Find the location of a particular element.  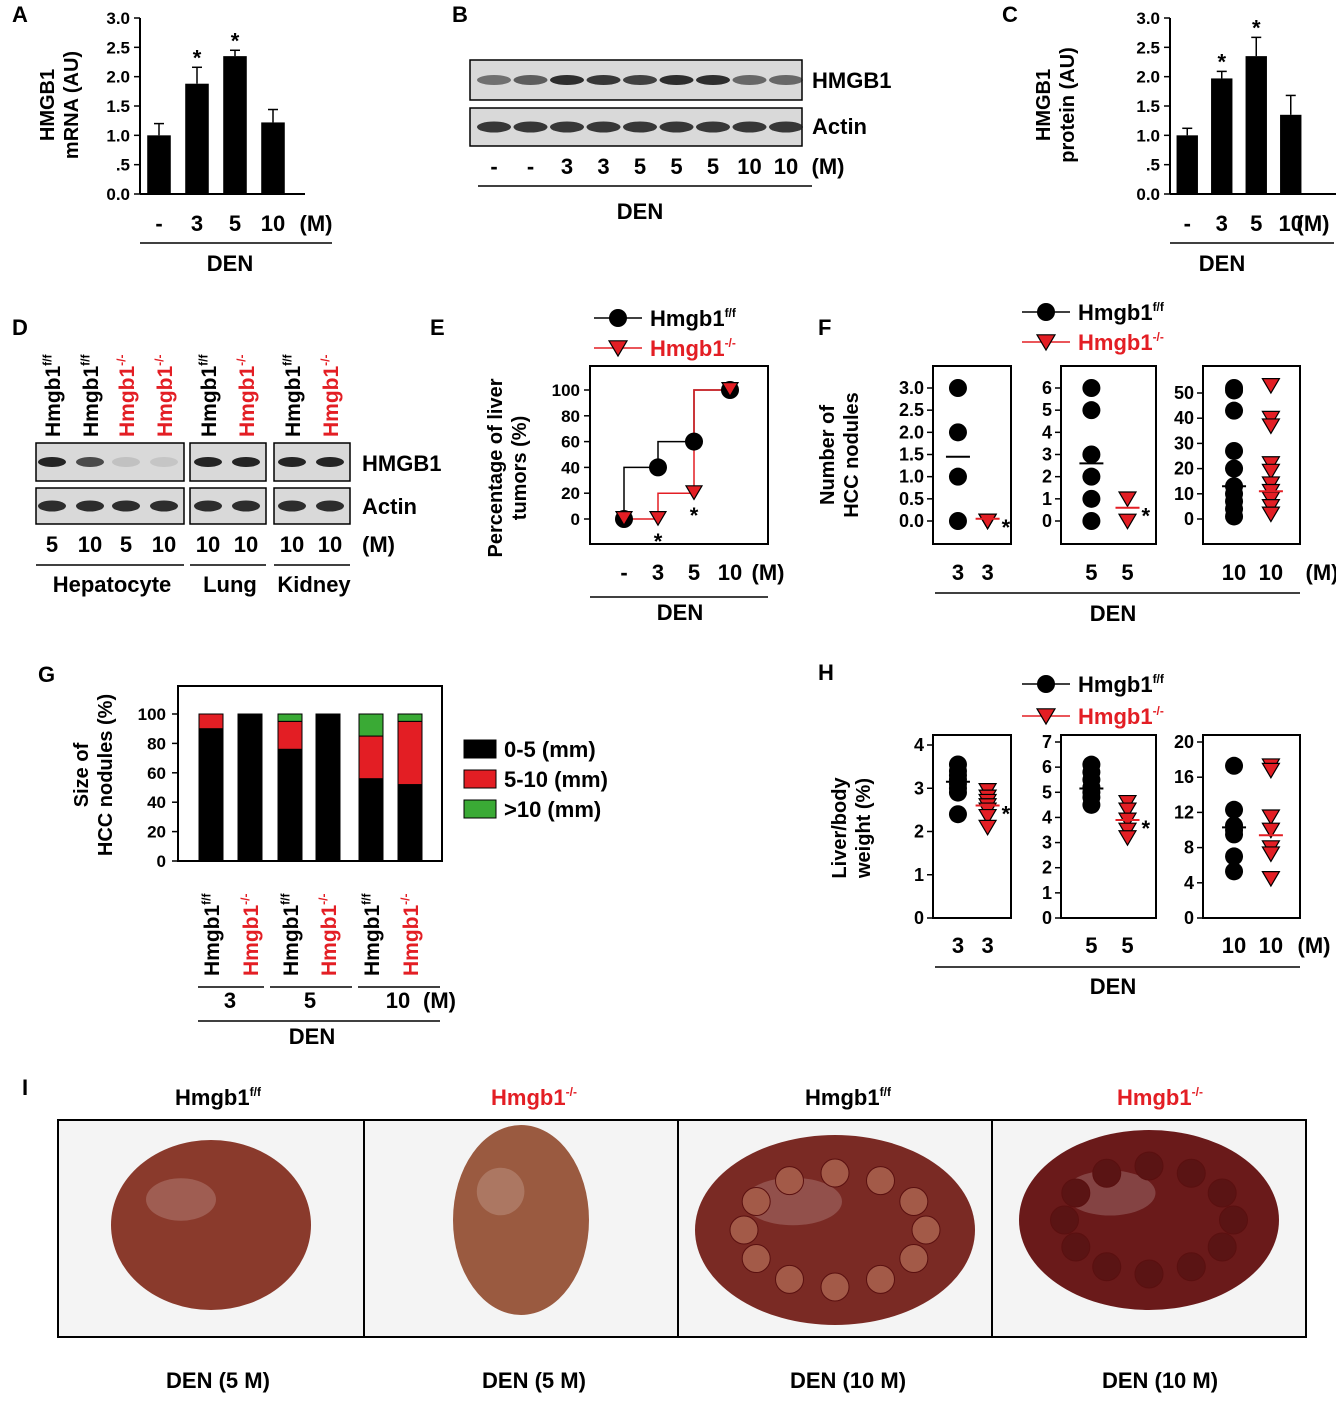

group-label: DEN is located at coordinates (1222, 263).